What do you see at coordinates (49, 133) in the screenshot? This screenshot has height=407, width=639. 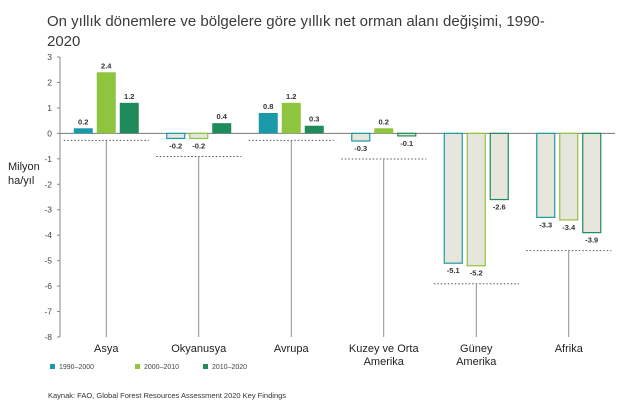 I see `y-tick-label: 0` at bounding box center [49, 133].